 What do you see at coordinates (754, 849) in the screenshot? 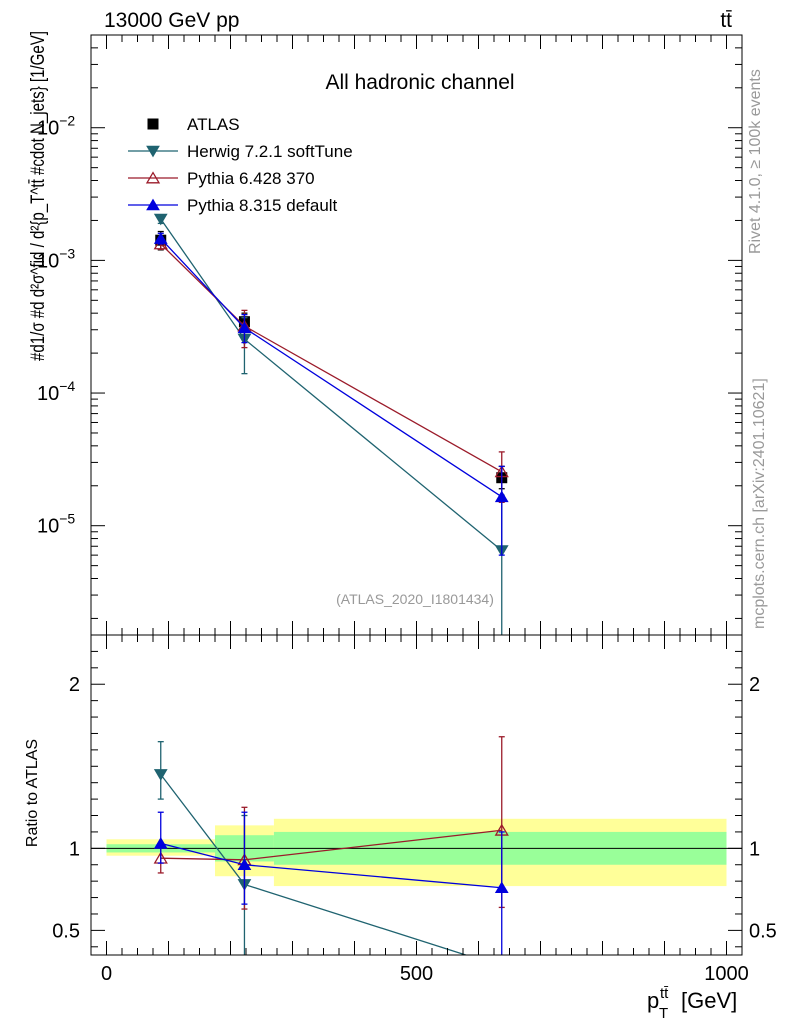
I see `ratio-y-tick-label-right: 1` at bounding box center [754, 849].